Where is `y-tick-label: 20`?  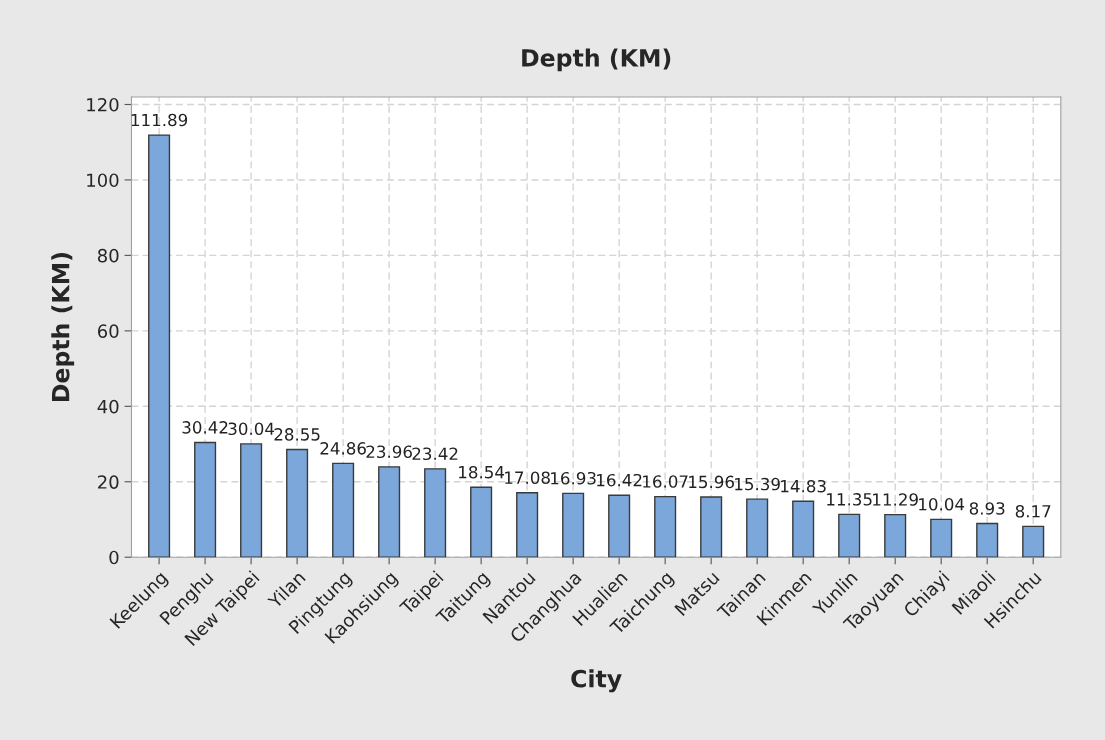
y-tick-label: 20 is located at coordinates (108, 482).